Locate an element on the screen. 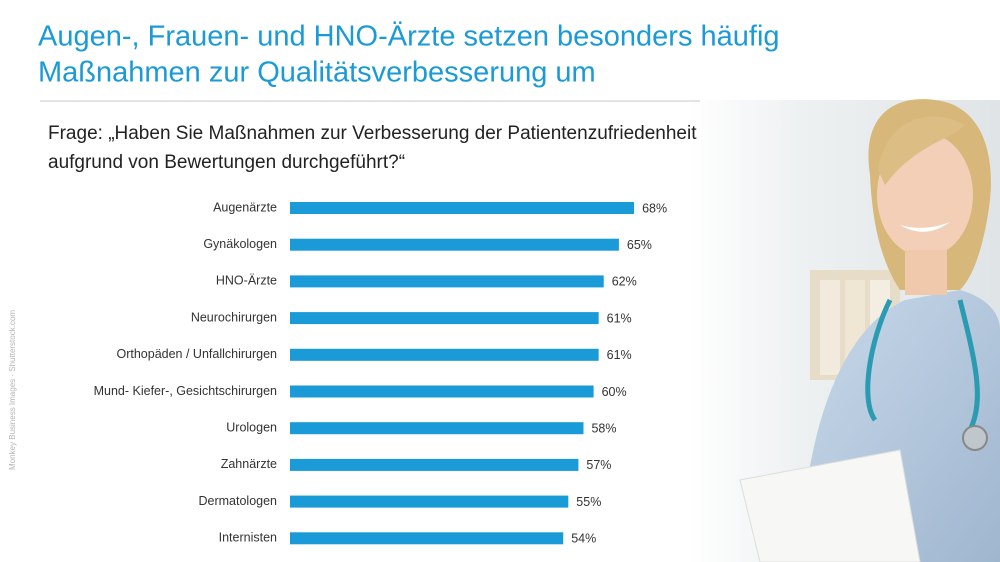 This screenshot has height=562, width=1000. category-label: Augenärzte is located at coordinates (245, 207).